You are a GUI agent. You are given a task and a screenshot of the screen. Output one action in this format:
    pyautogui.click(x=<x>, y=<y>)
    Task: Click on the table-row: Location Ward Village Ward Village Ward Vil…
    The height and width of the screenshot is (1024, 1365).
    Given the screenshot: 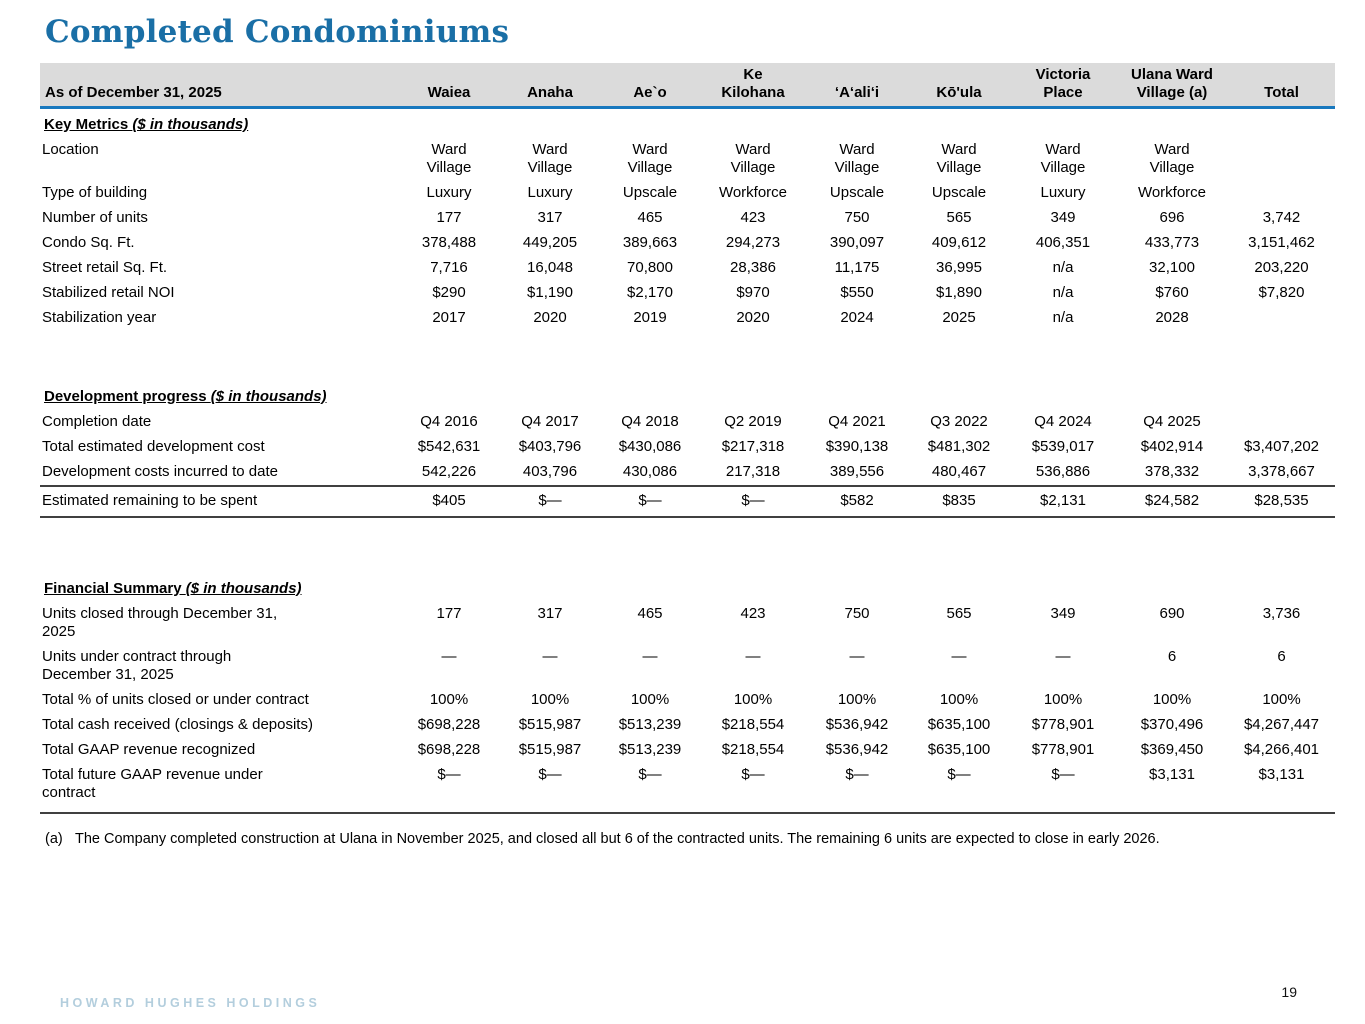 What is the action you would take?
    pyautogui.click(x=687, y=159)
    